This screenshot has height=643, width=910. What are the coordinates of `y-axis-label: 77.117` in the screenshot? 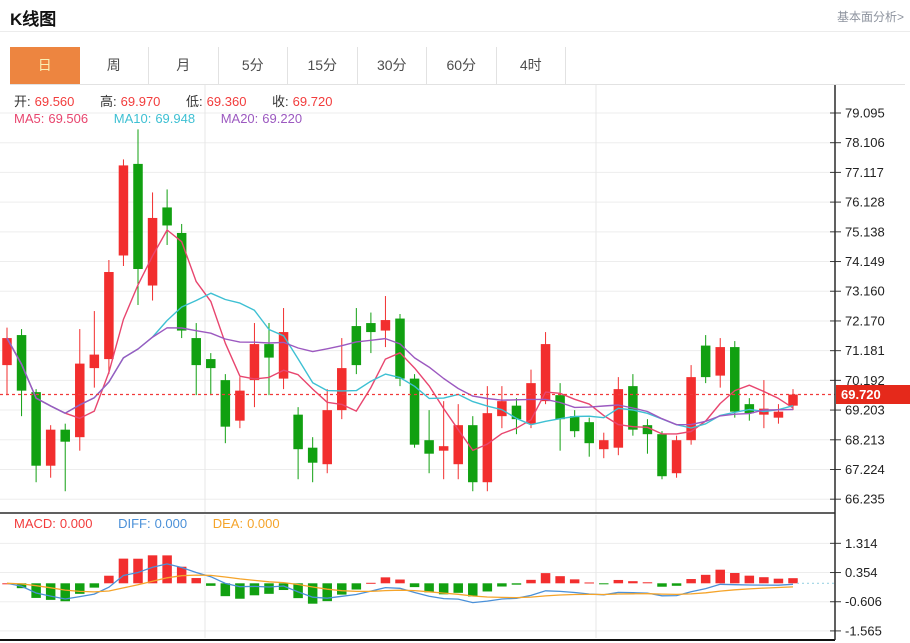 It's located at (864, 172).